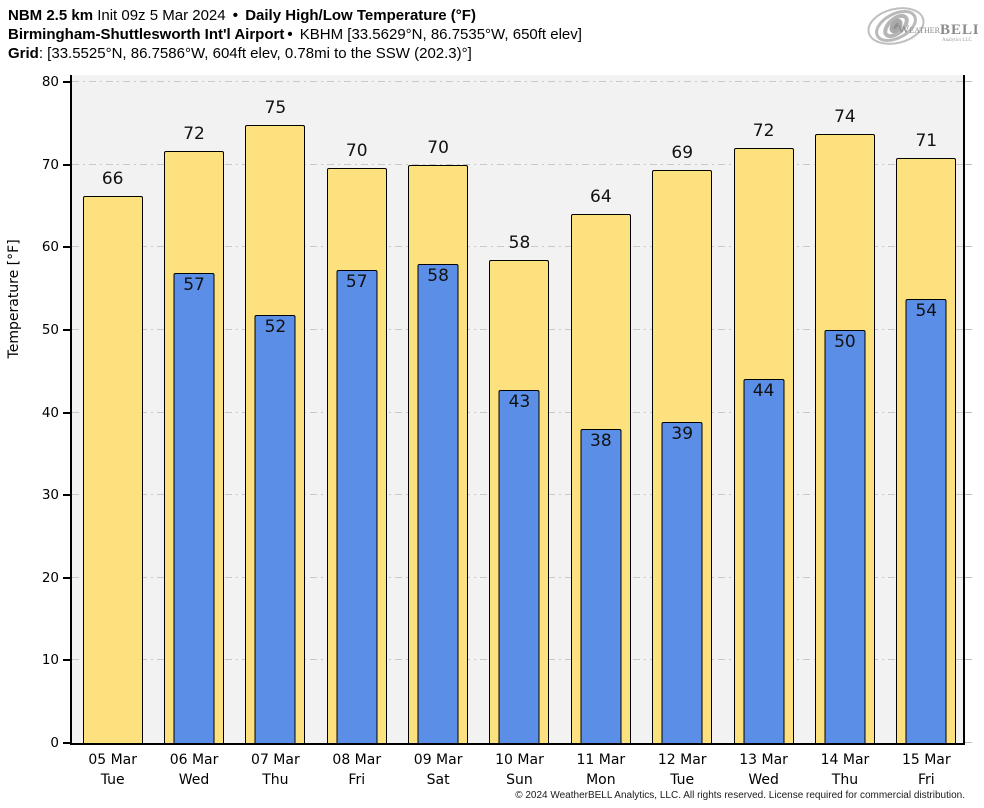 The image size is (984, 808). What do you see at coordinates (919, 29) in the screenshot?
I see `logo-text-weather: Weather` at bounding box center [919, 29].